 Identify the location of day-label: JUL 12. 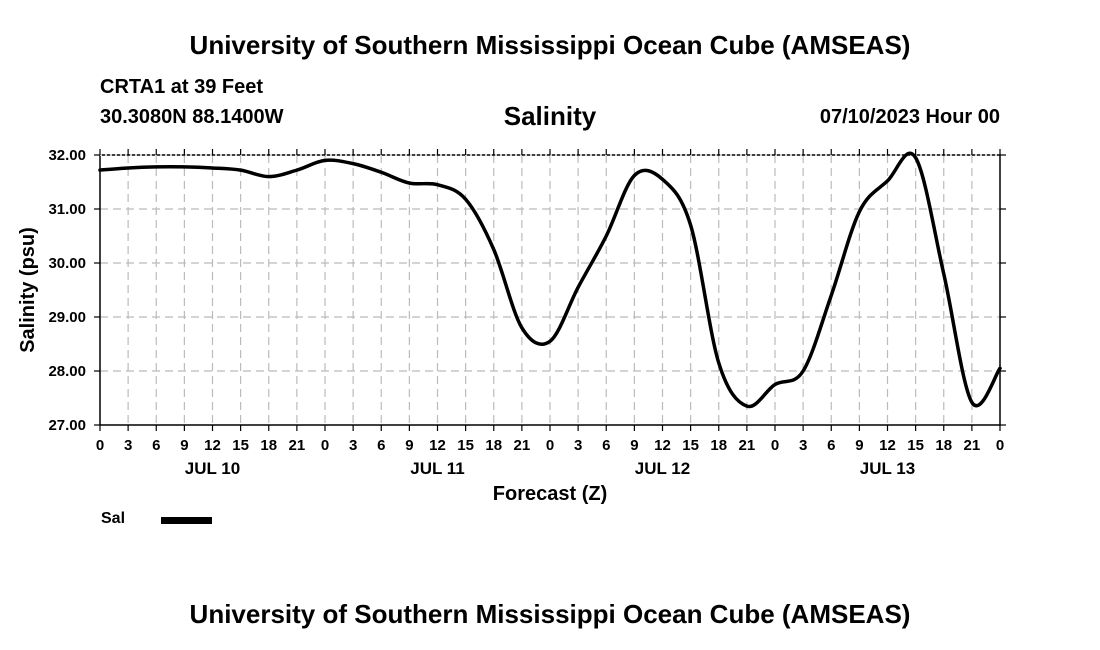
(662, 468).